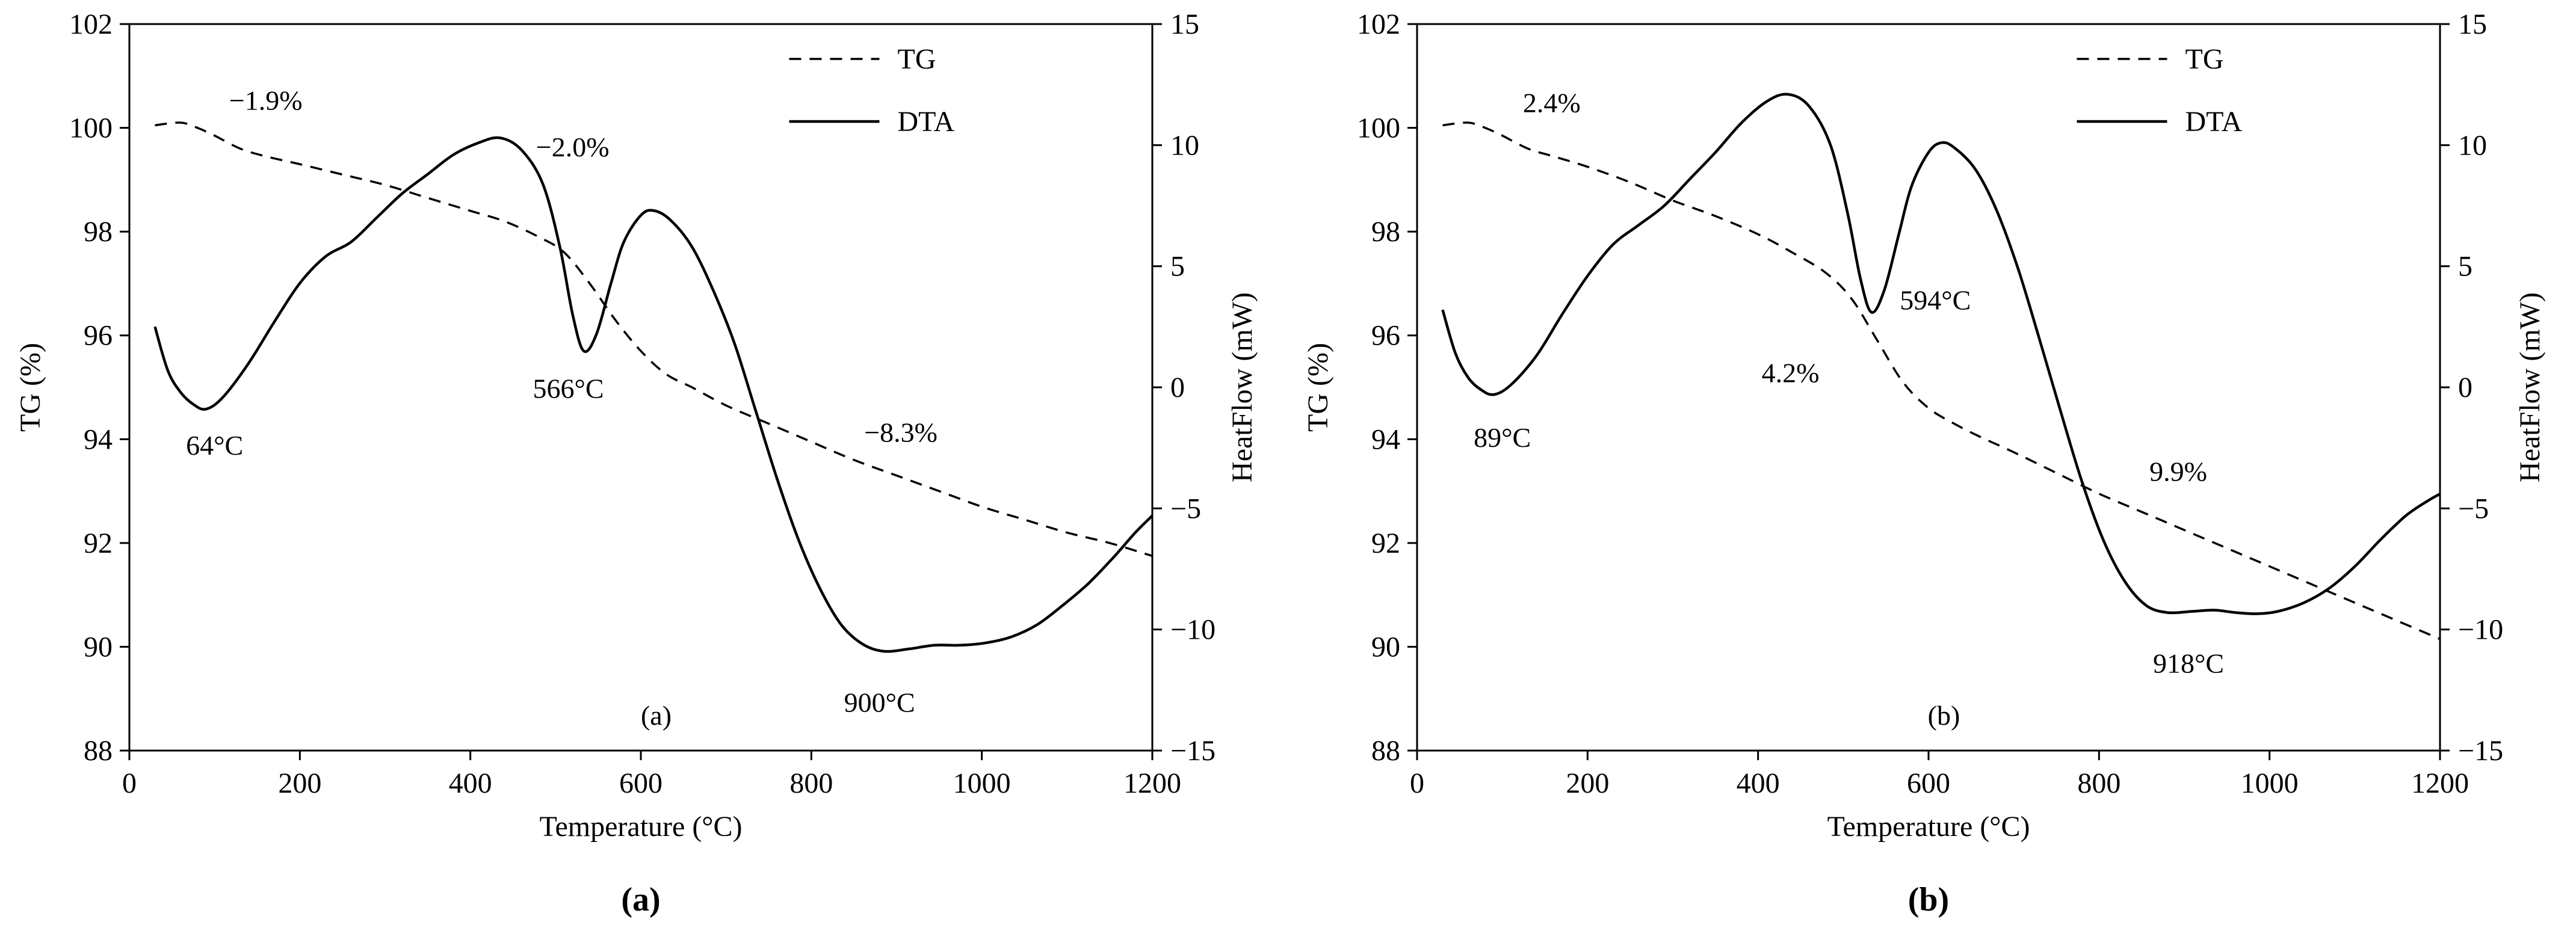  I want to click on annotation: −2.0%, so click(573, 147).